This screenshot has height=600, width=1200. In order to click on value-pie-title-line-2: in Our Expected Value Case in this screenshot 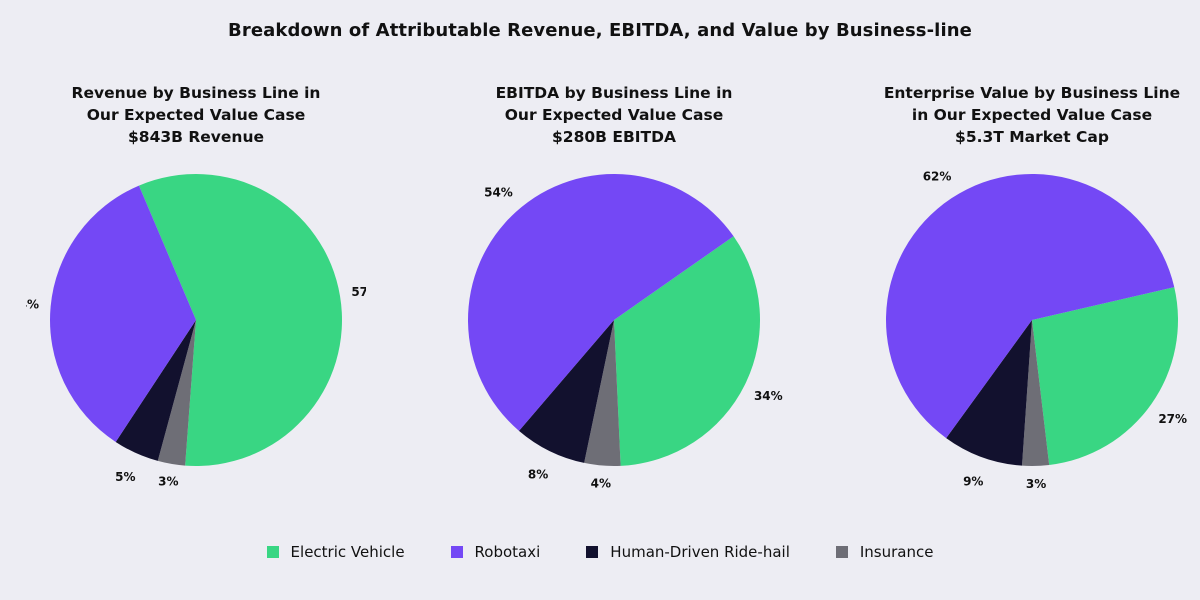, I will do `click(1032, 115)`.